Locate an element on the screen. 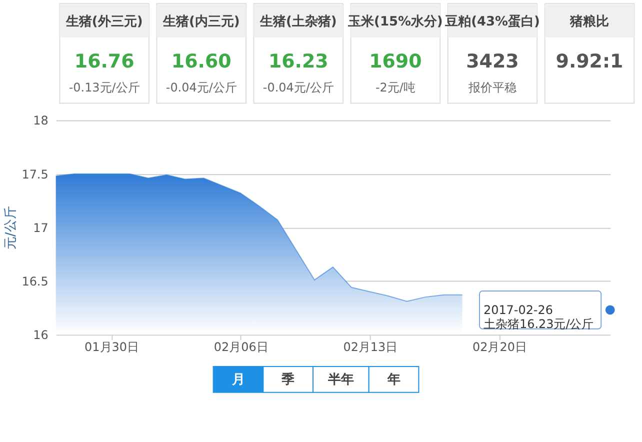 The image size is (642, 442). y-tick-label: 16 is located at coordinates (40, 335).